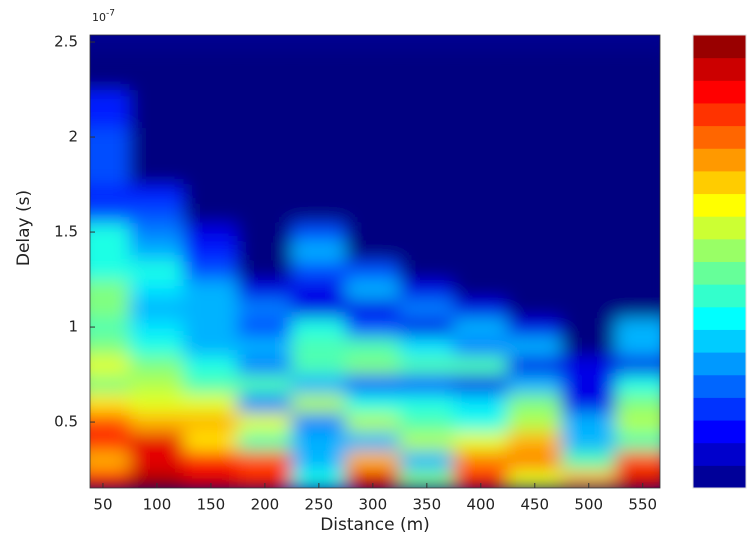 The height and width of the screenshot is (540, 748). What do you see at coordinates (110, 14) in the screenshot?
I see `y-exponent-power: -7` at bounding box center [110, 14].